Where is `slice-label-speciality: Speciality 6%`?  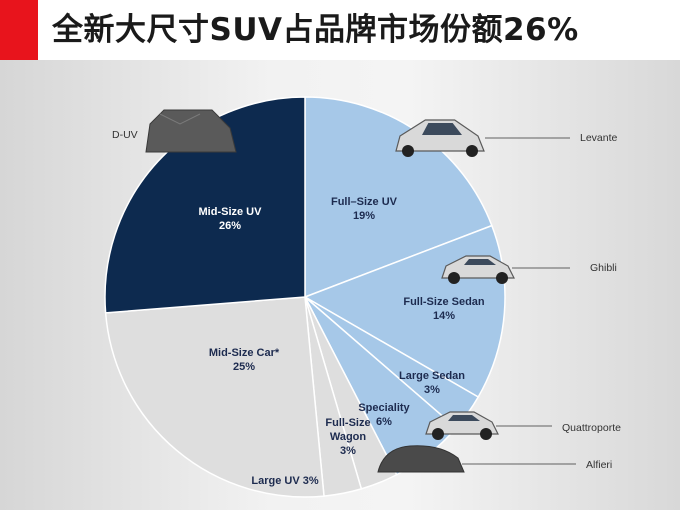
slice-label-speciality: Speciality 6% is located at coordinates (384, 415).